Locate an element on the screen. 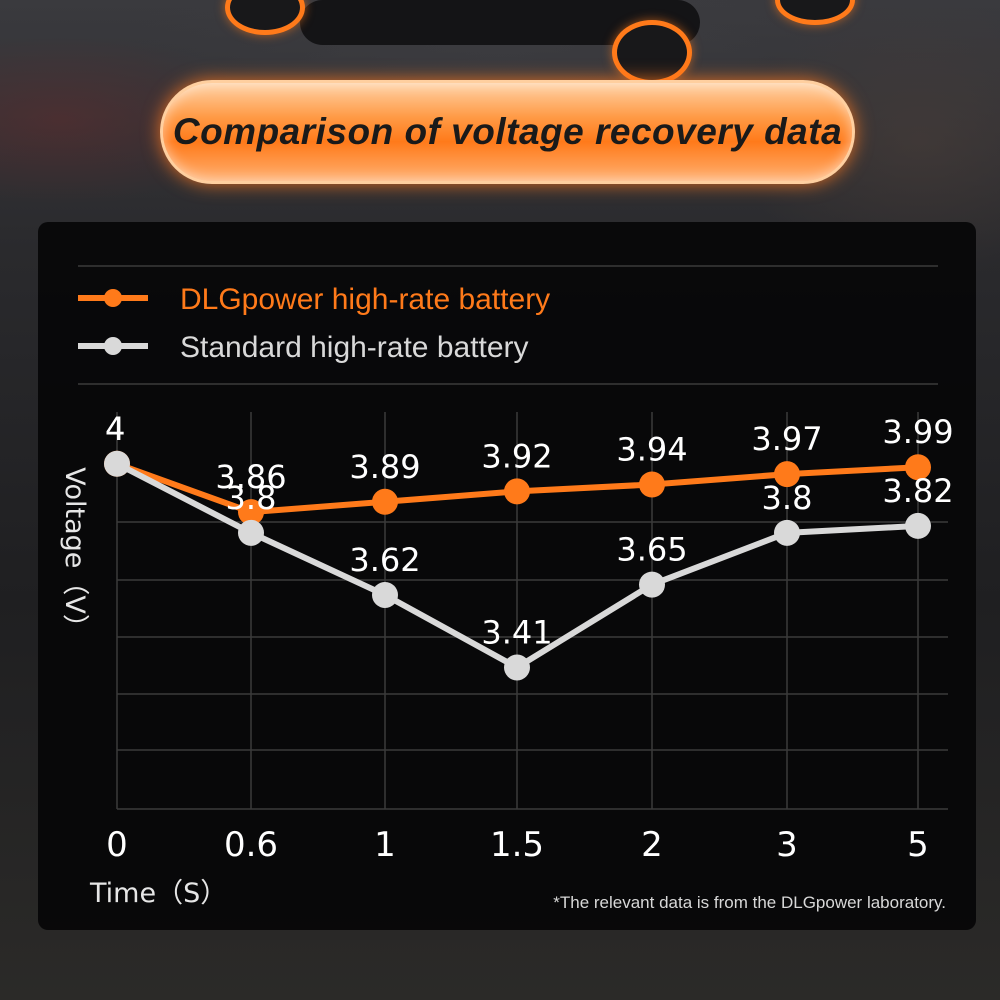  drone-rotor-center is located at coordinates (652, 52).